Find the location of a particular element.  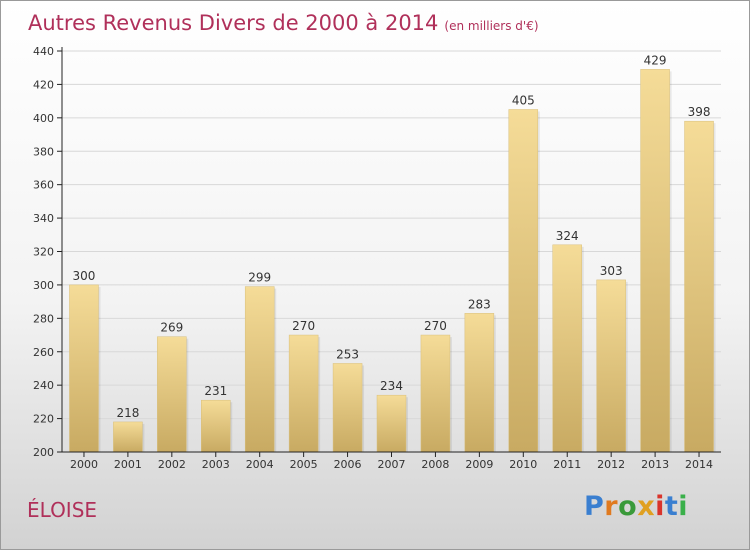

y-tick-label: 340 is located at coordinates (43, 218).